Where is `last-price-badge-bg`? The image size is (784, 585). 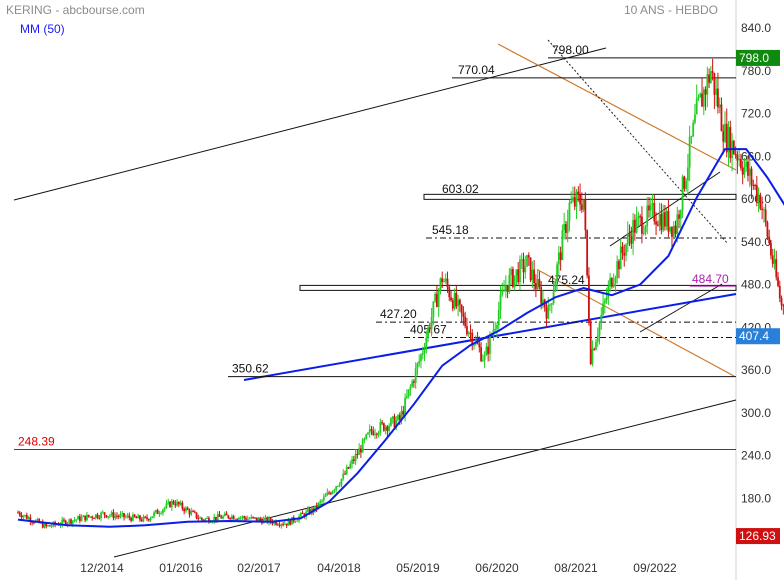
last-price-badge-bg is located at coordinates (758, 336).